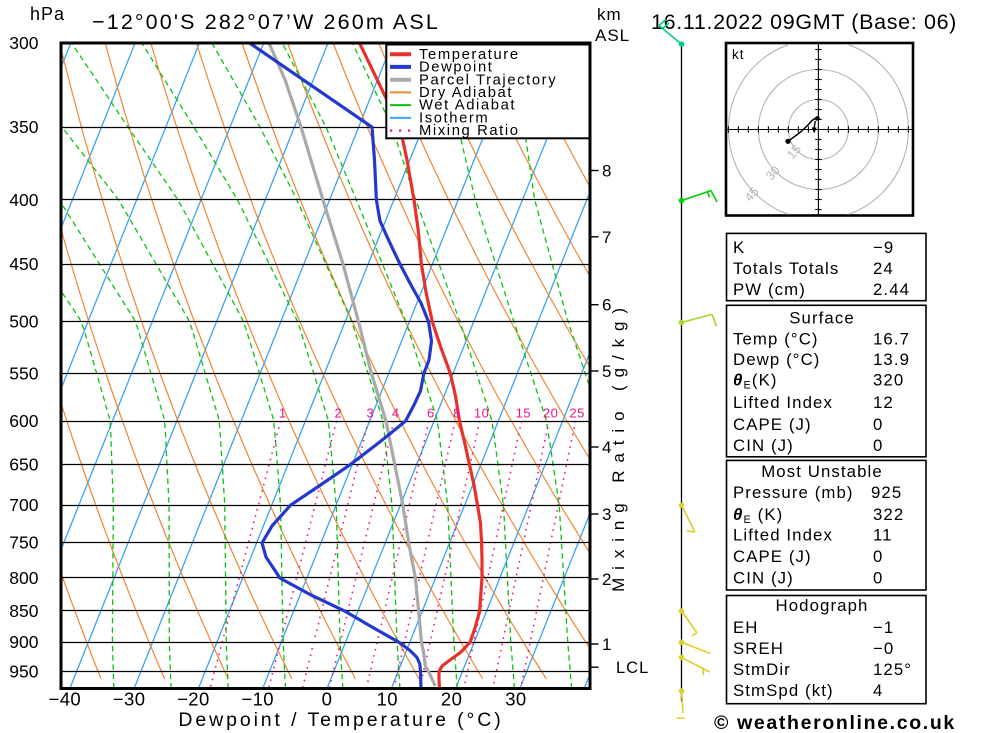  Describe the element at coordinates (822, 317) in the screenshot. I see `svg-text: Surface` at that location.